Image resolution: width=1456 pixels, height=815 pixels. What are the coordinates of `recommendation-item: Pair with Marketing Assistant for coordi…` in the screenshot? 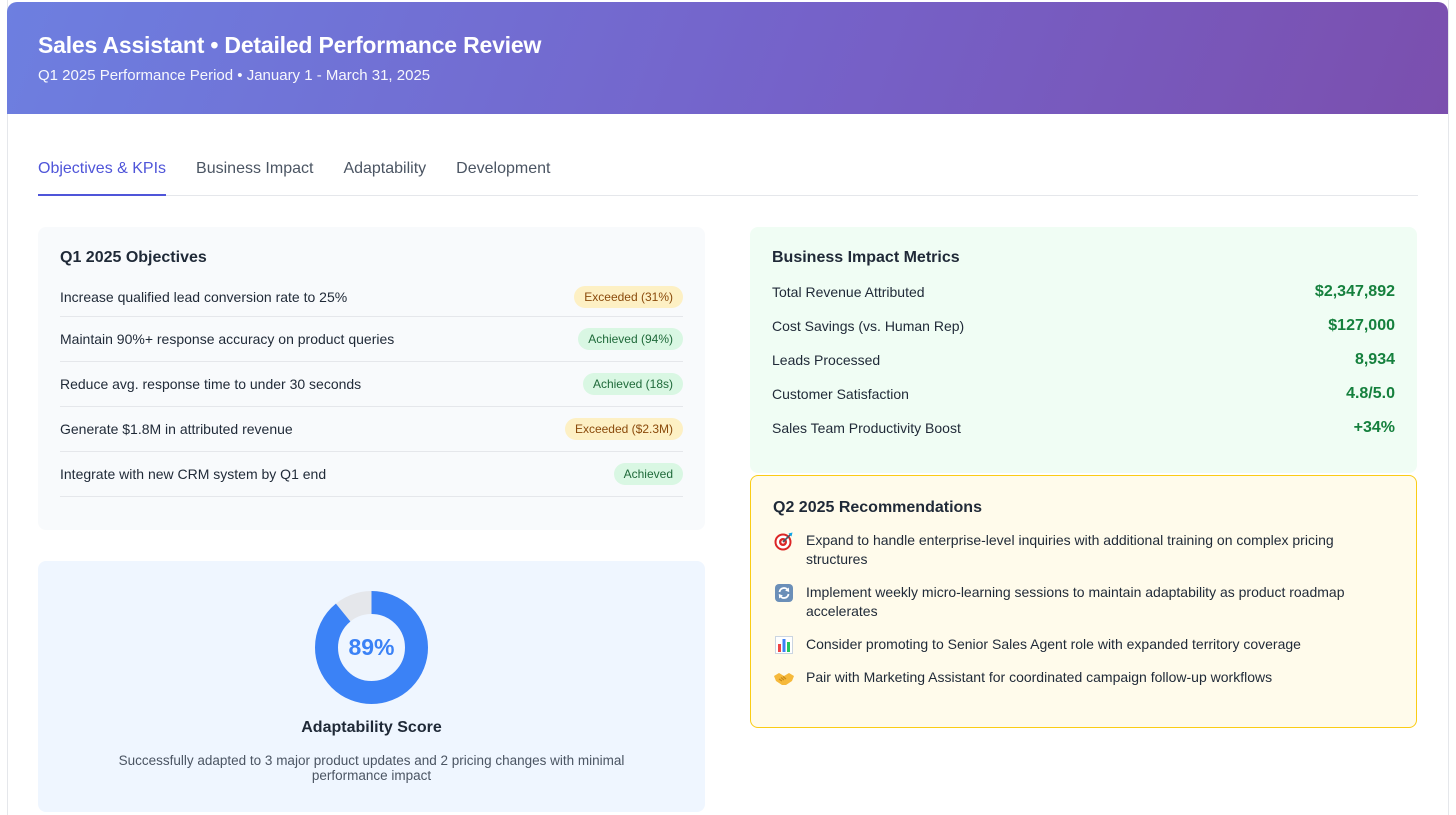 It's located at (1083, 677).